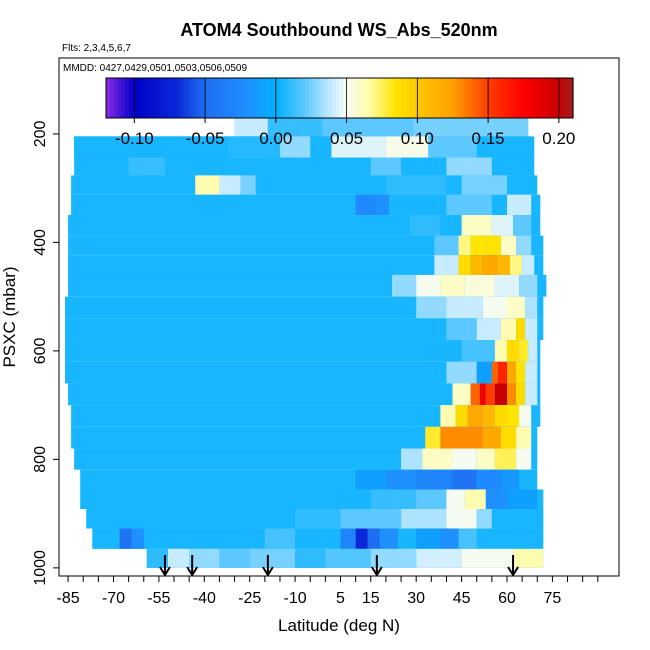 The image size is (650, 650). I want to click on colorbar: -0.10 -0.05 0.00 0.05 0.10 0.15 0.20, so click(340, 112).